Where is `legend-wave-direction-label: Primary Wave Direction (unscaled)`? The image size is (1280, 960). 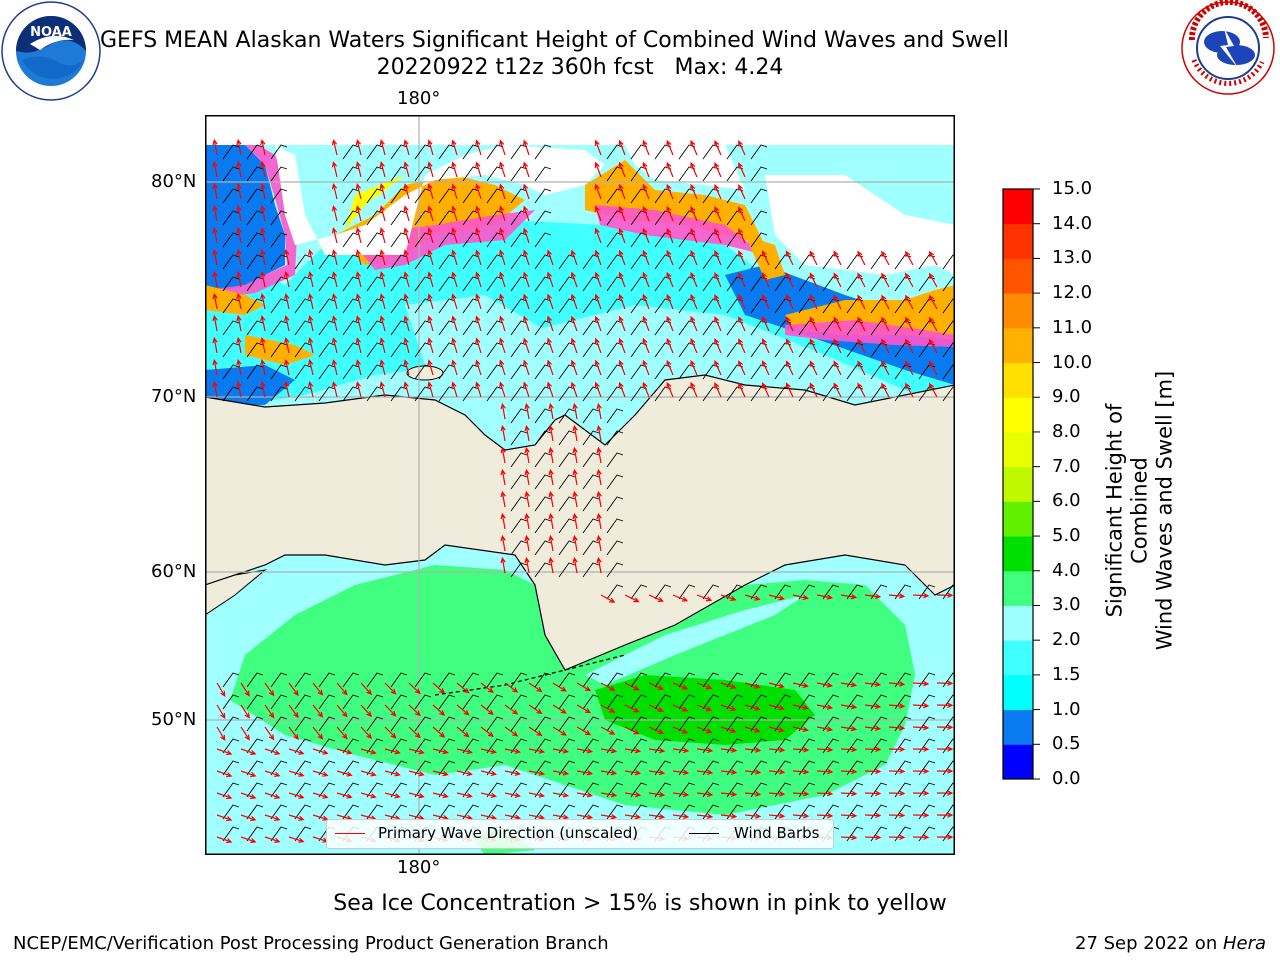 legend-wave-direction-label: Primary Wave Direction (unscaled) is located at coordinates (508, 833).